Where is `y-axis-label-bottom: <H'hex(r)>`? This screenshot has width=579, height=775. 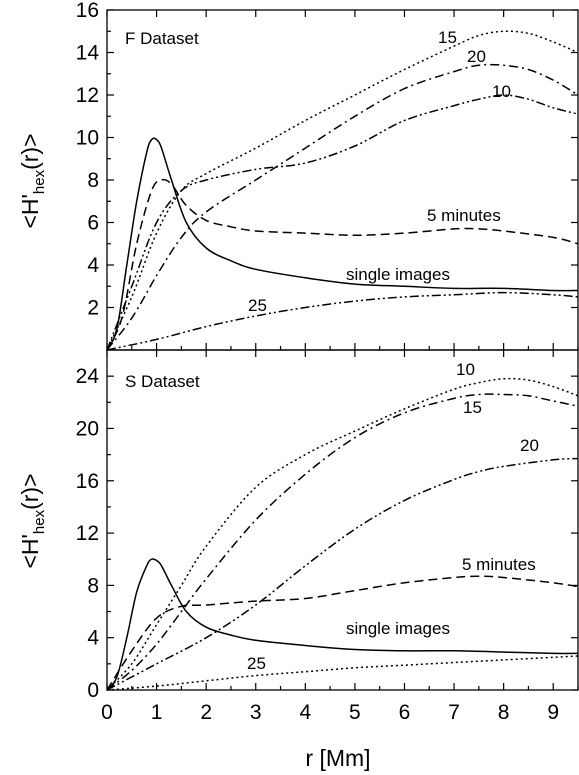
y-axis-label-bottom: <H'hex(r)> is located at coordinates (32, 520).